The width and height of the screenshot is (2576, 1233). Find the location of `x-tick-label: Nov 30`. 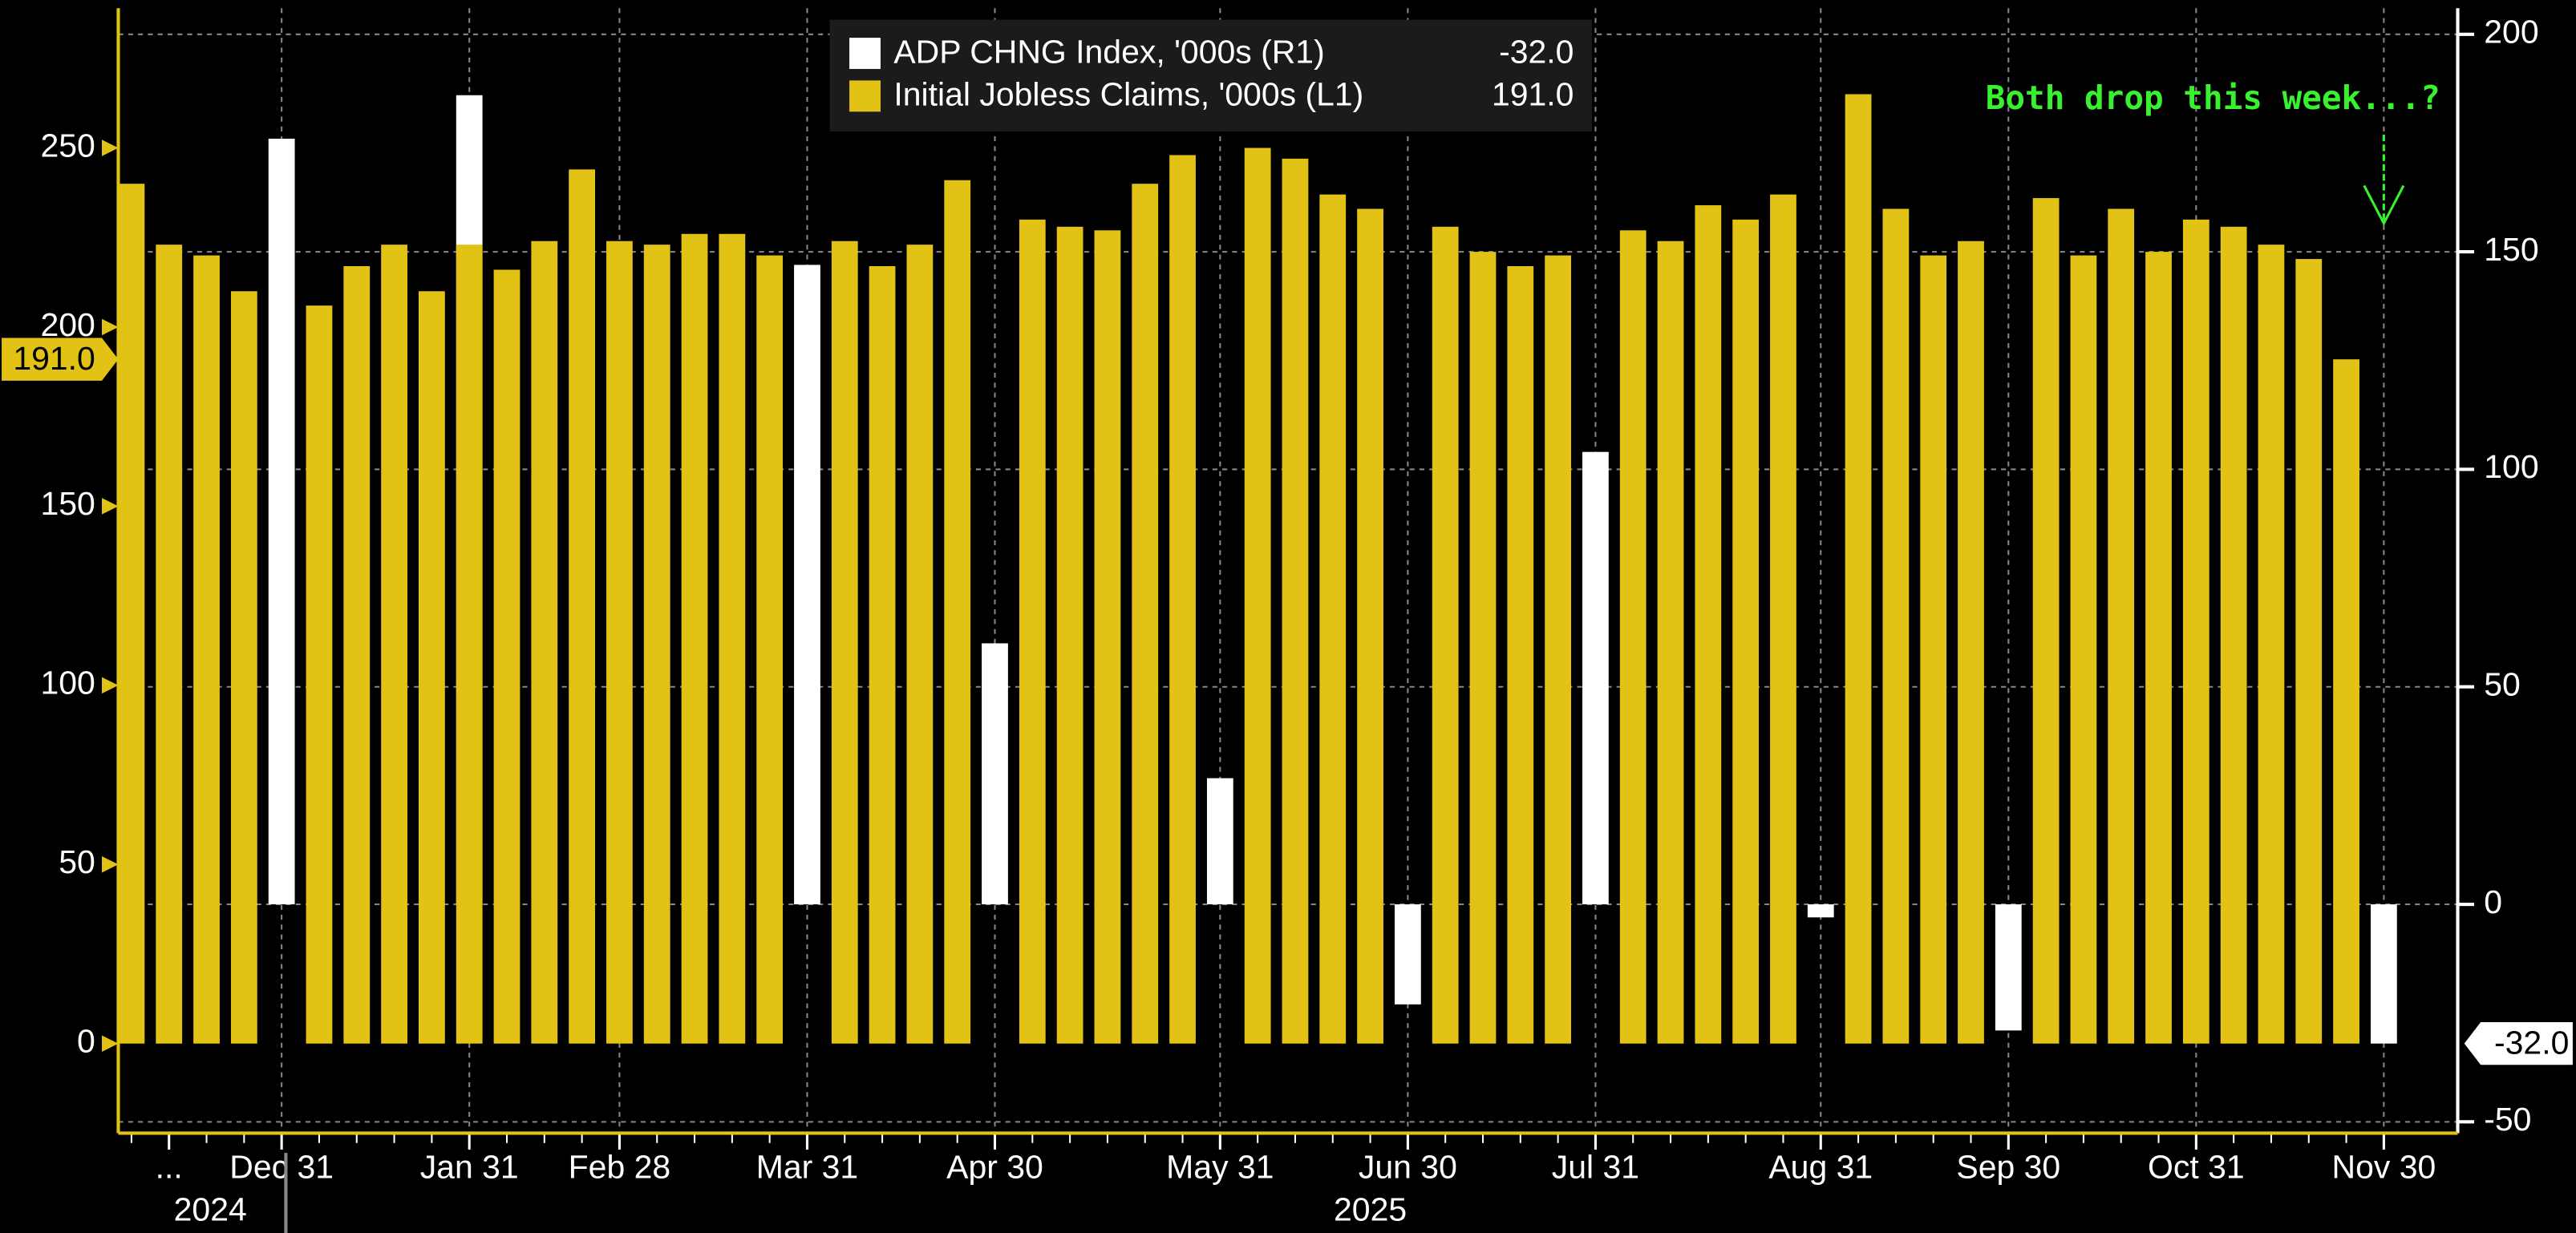

x-tick-label: Nov 30 is located at coordinates (2383, 1166).